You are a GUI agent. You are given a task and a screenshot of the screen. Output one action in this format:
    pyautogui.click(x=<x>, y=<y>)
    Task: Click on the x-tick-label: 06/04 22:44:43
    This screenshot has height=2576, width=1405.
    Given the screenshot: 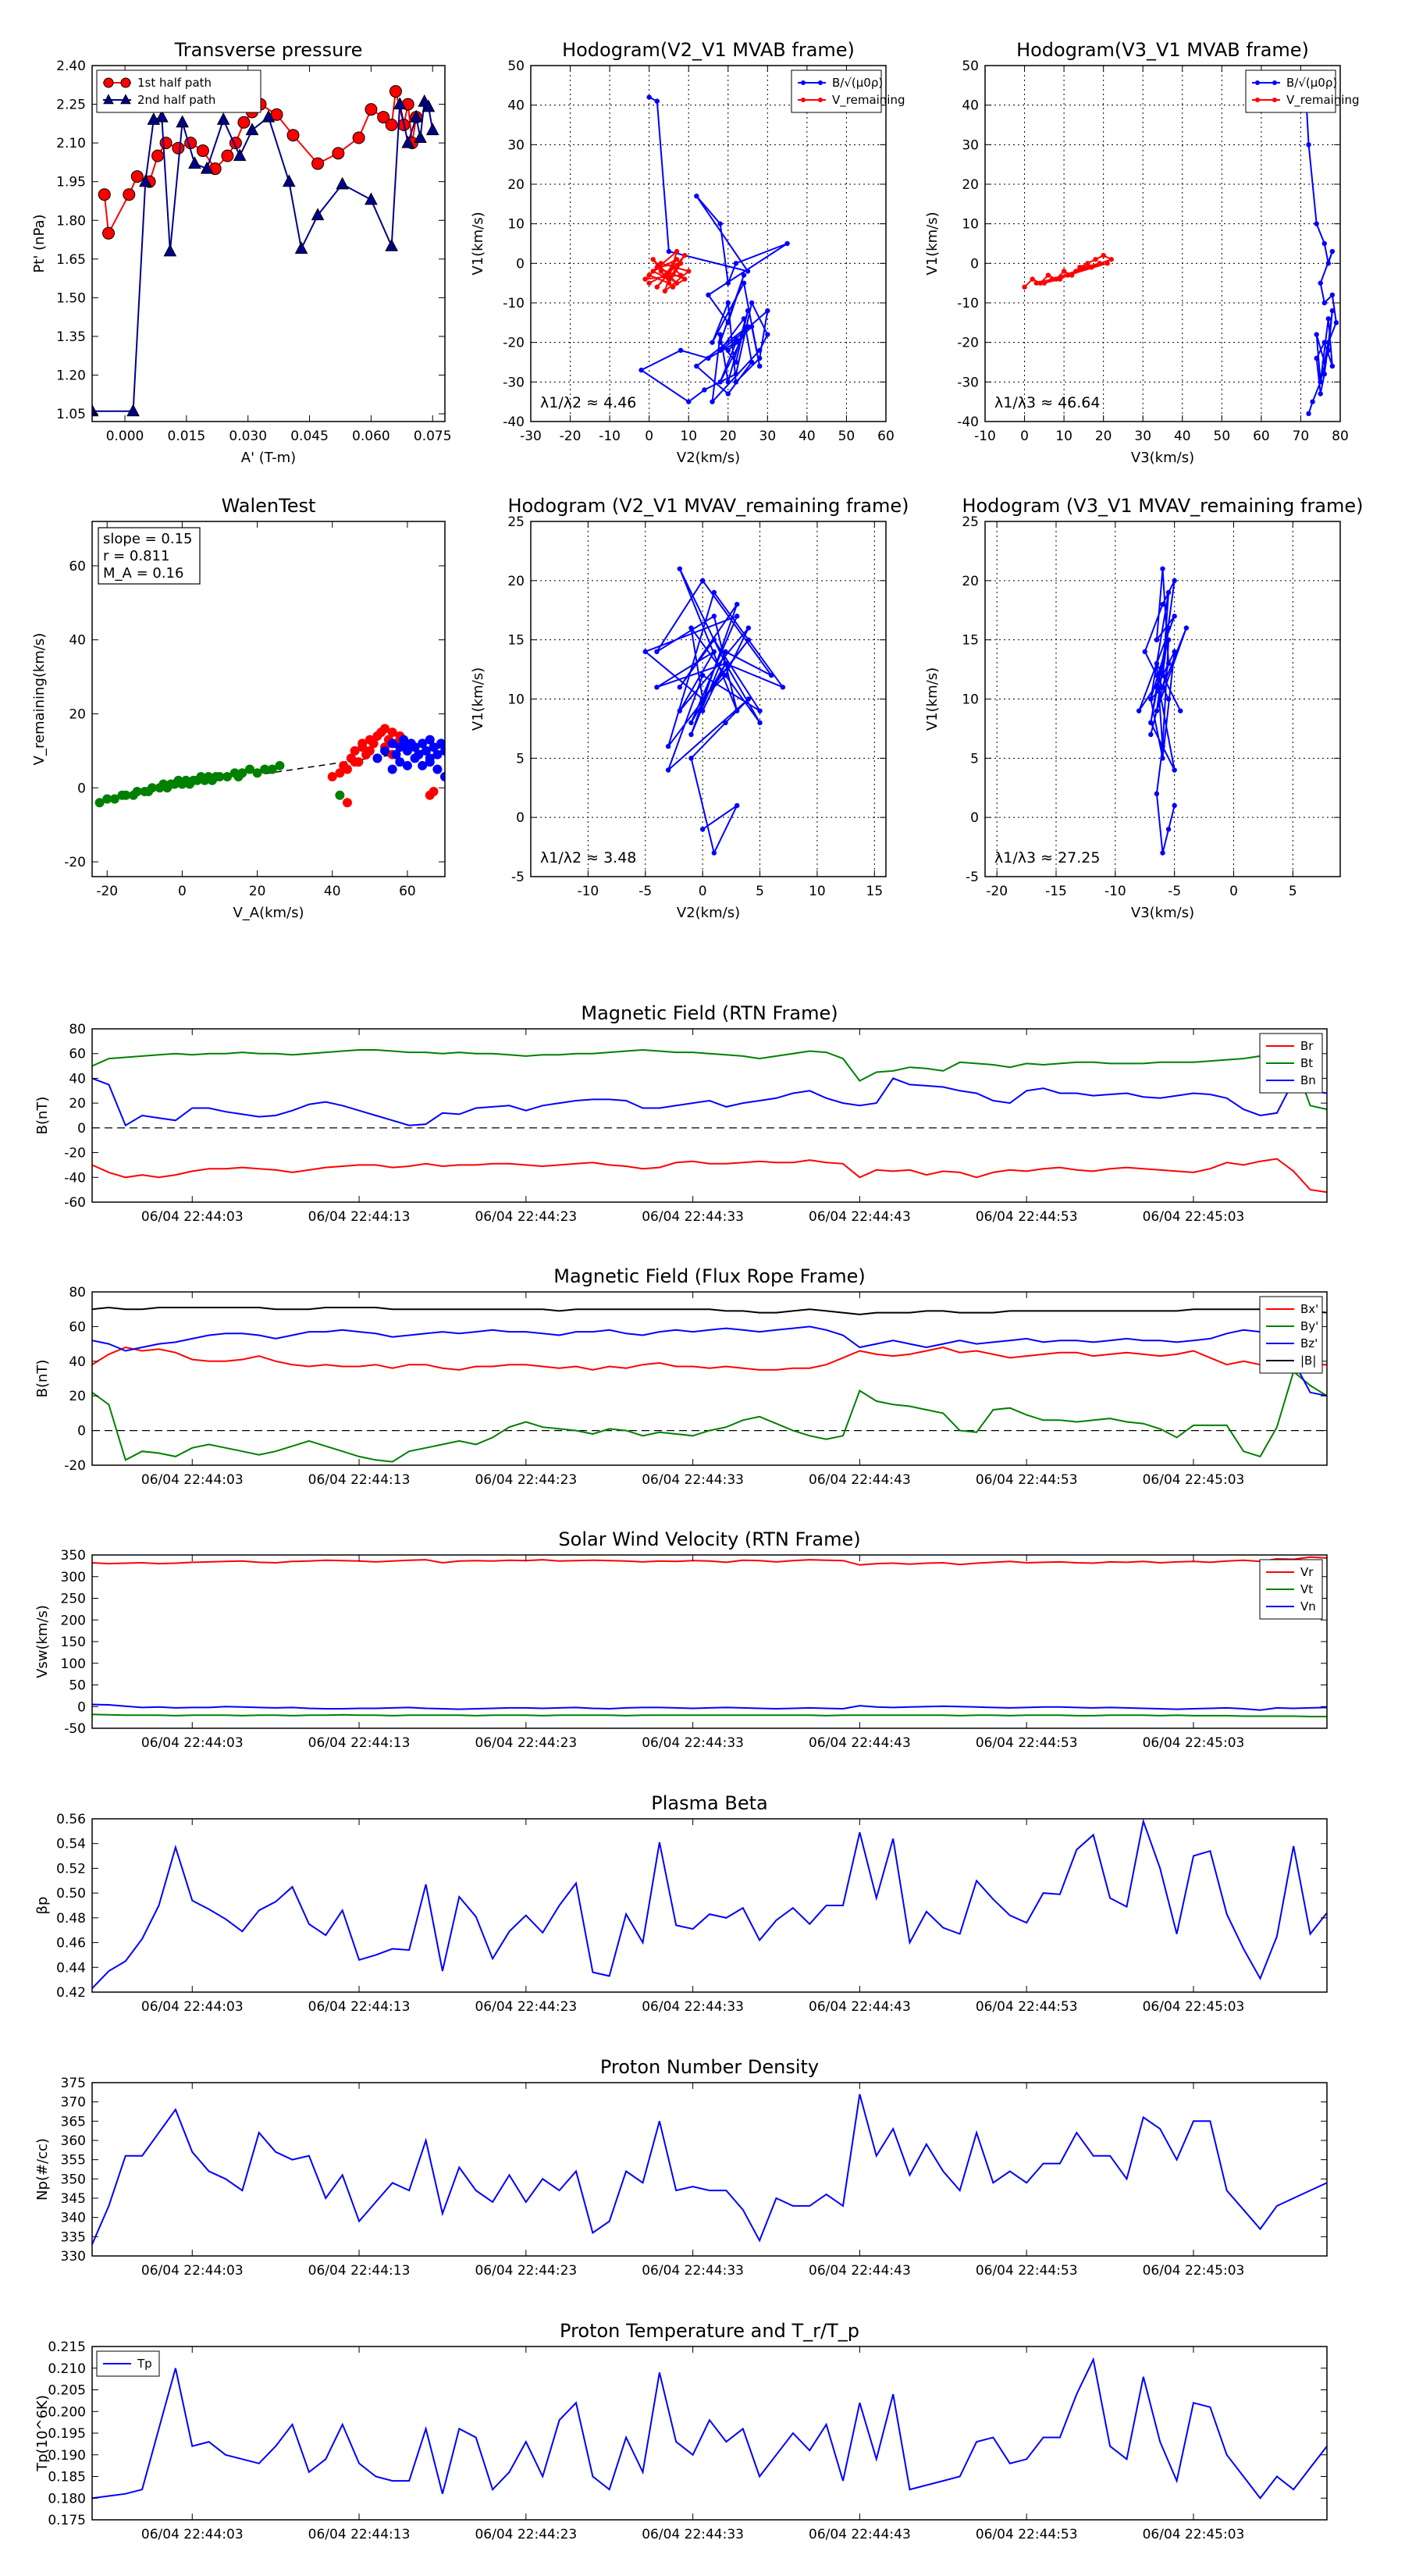 What is the action you would take?
    pyautogui.click(x=860, y=2271)
    